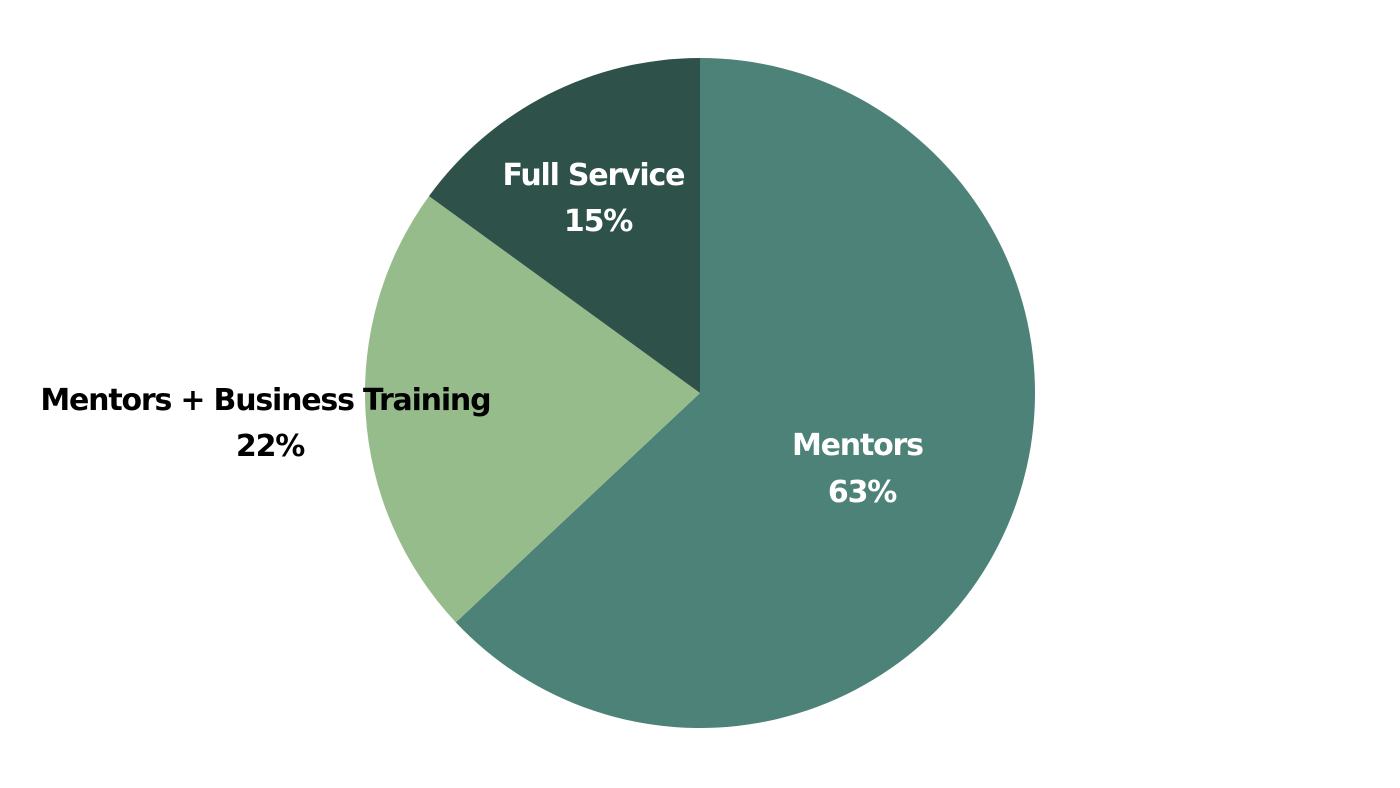 This screenshot has height=788, width=1400. Describe the element at coordinates (598, 198) in the screenshot. I see `slice-label-full-service: Full Service 15%` at that location.